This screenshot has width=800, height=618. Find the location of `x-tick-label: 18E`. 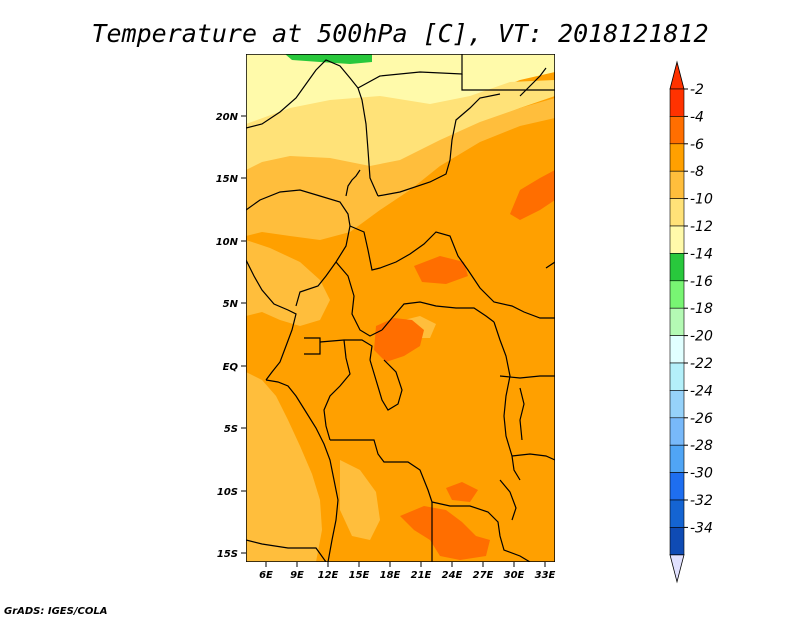

x-tick-label: 18E is located at coordinates (390, 575).